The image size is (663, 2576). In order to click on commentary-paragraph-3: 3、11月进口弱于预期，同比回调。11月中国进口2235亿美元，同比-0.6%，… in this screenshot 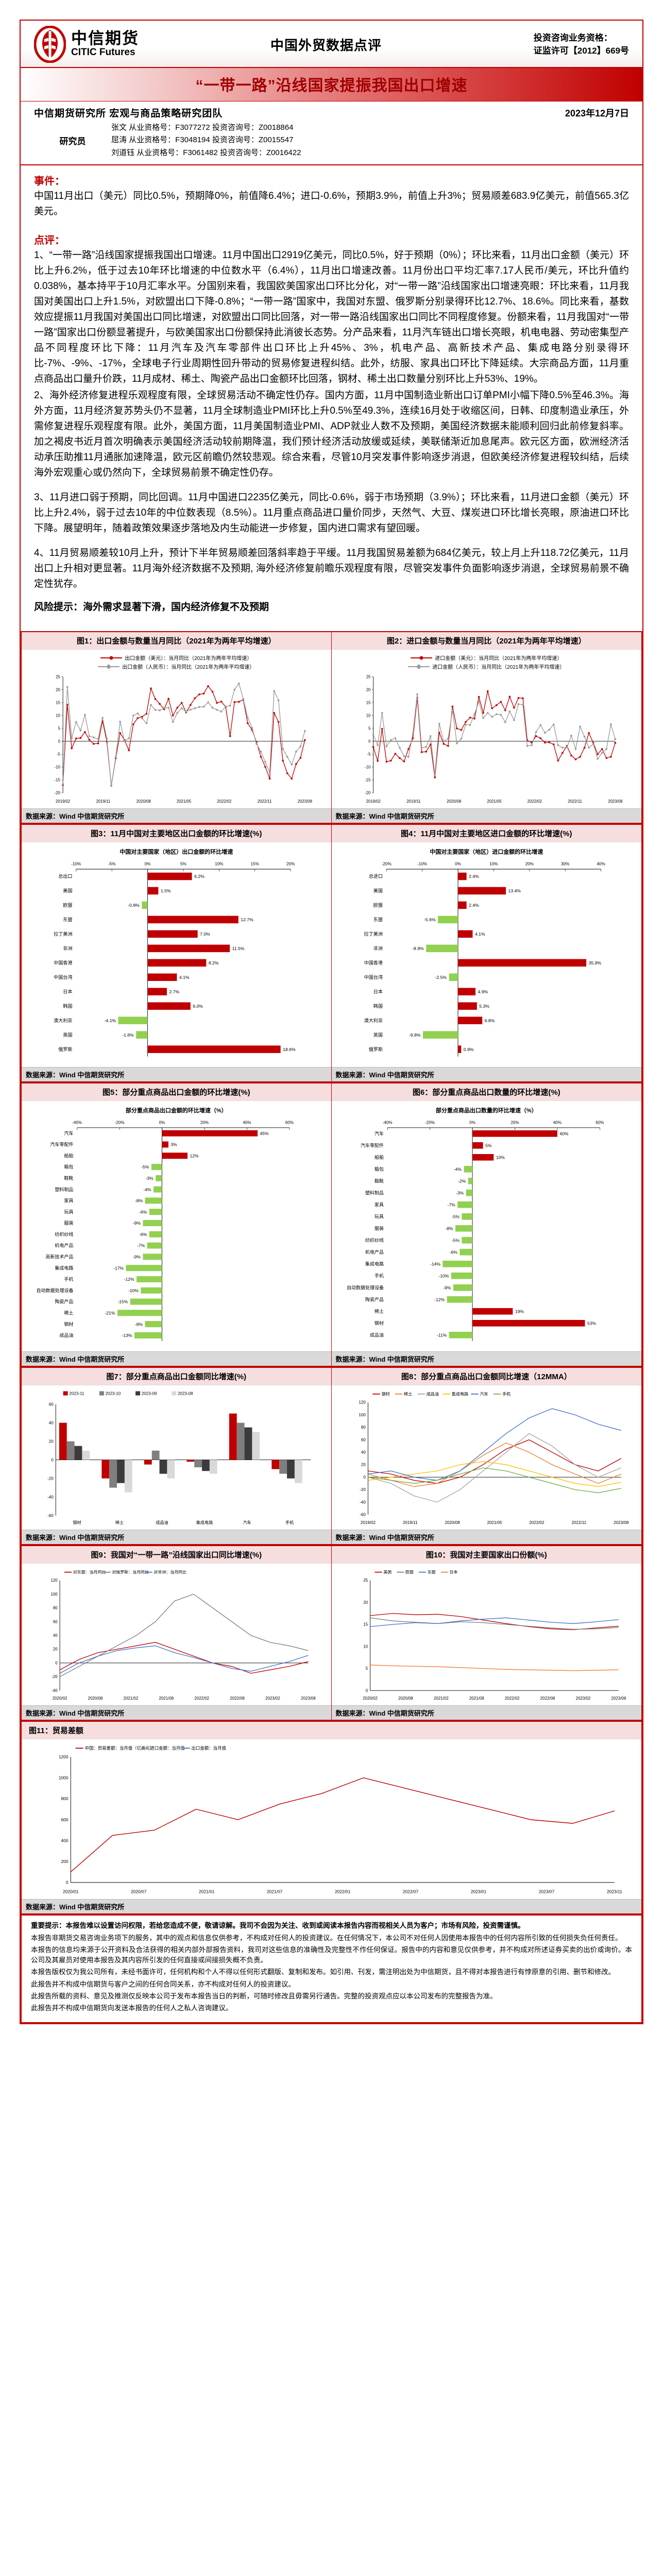, I will do `click(331, 513)`.